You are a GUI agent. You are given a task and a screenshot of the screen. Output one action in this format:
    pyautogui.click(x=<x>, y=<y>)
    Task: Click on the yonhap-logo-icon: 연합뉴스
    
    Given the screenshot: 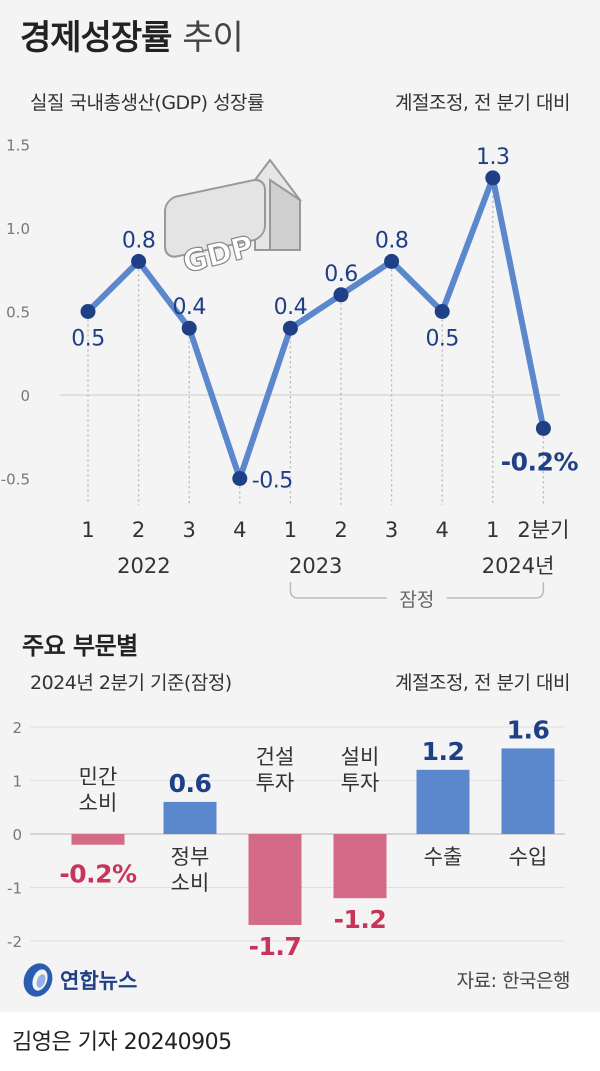 What is the action you would take?
    pyautogui.click(x=80, y=980)
    